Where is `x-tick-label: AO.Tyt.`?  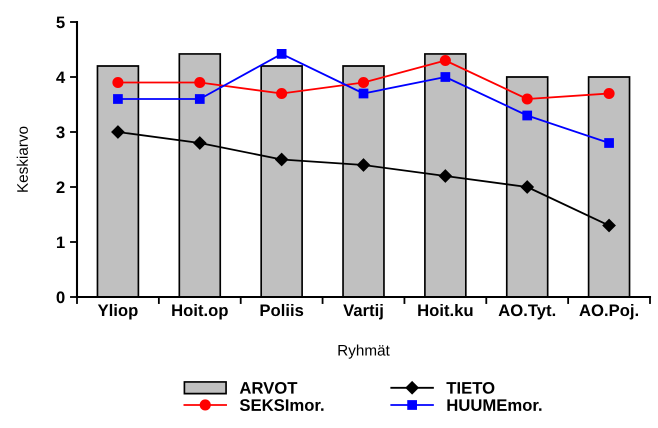
x-tick-label: AO.Tyt. is located at coordinates (527, 312).